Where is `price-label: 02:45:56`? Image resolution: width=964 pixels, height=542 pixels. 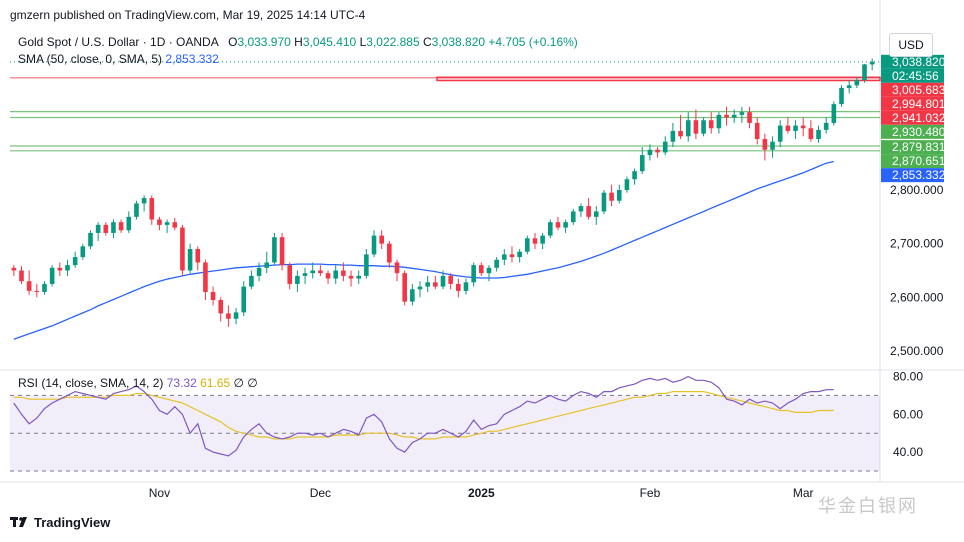 price-label: 02:45:56 is located at coordinates (912, 75).